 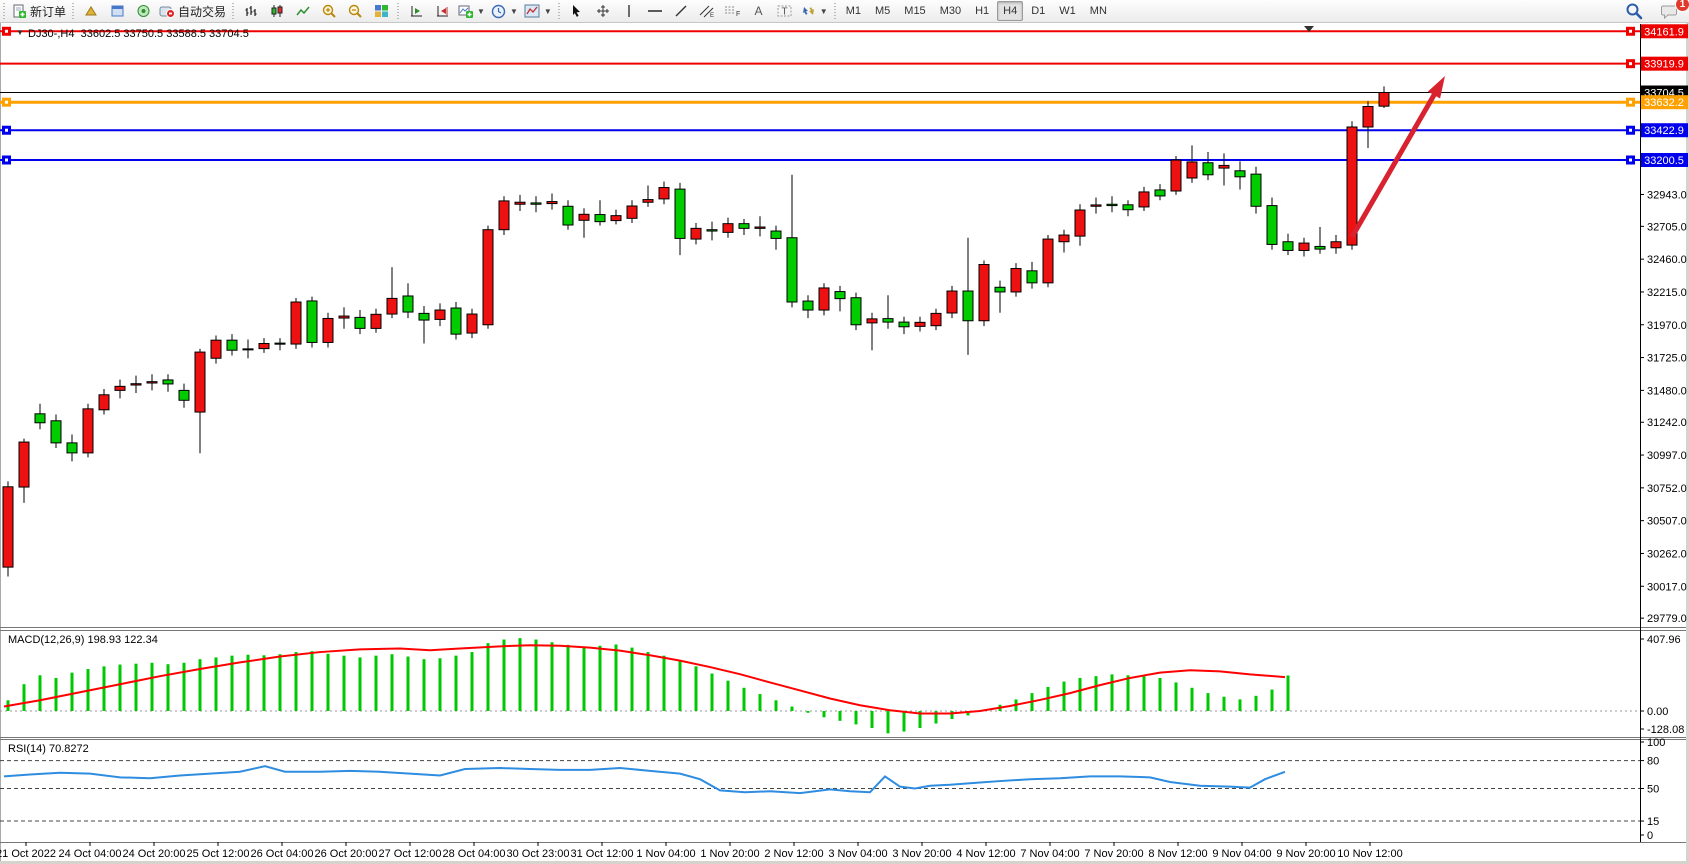 I want to click on auto-trading-button: 自动交易, so click(x=192, y=11).